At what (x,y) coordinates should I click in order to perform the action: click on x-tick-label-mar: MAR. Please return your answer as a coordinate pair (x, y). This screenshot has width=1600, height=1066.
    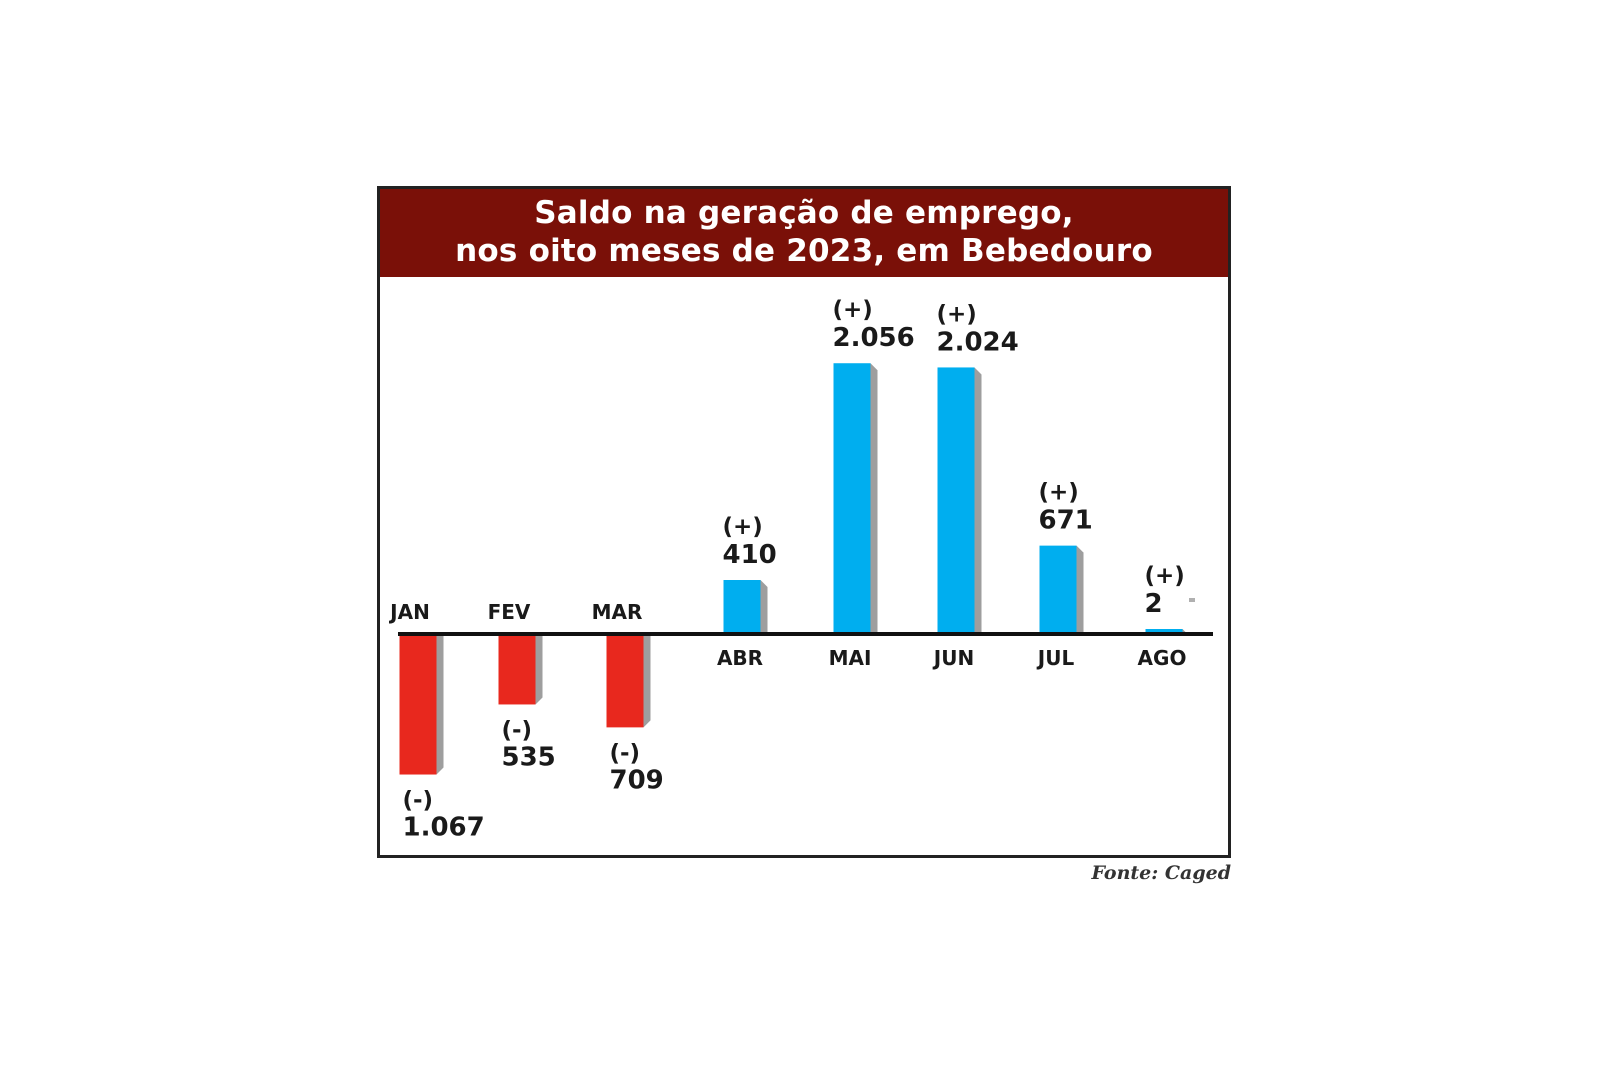
    Looking at the image, I should click on (617, 612).